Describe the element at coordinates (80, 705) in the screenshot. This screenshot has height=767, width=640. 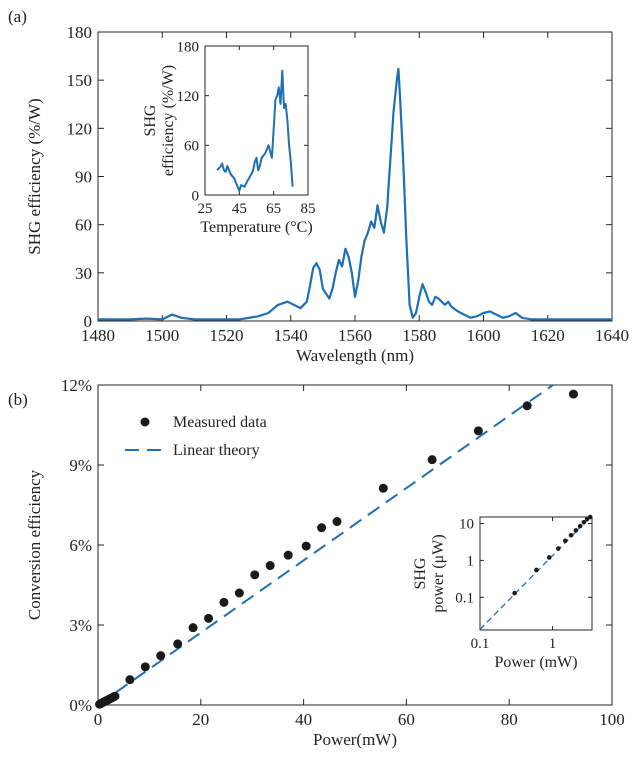
I see `y-tick-label: 0%` at that location.